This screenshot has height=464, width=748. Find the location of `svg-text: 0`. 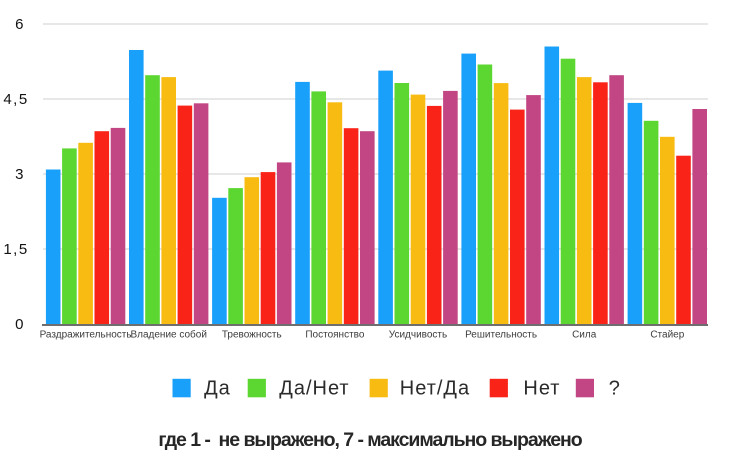

svg-text: 0 is located at coordinates (20, 324).